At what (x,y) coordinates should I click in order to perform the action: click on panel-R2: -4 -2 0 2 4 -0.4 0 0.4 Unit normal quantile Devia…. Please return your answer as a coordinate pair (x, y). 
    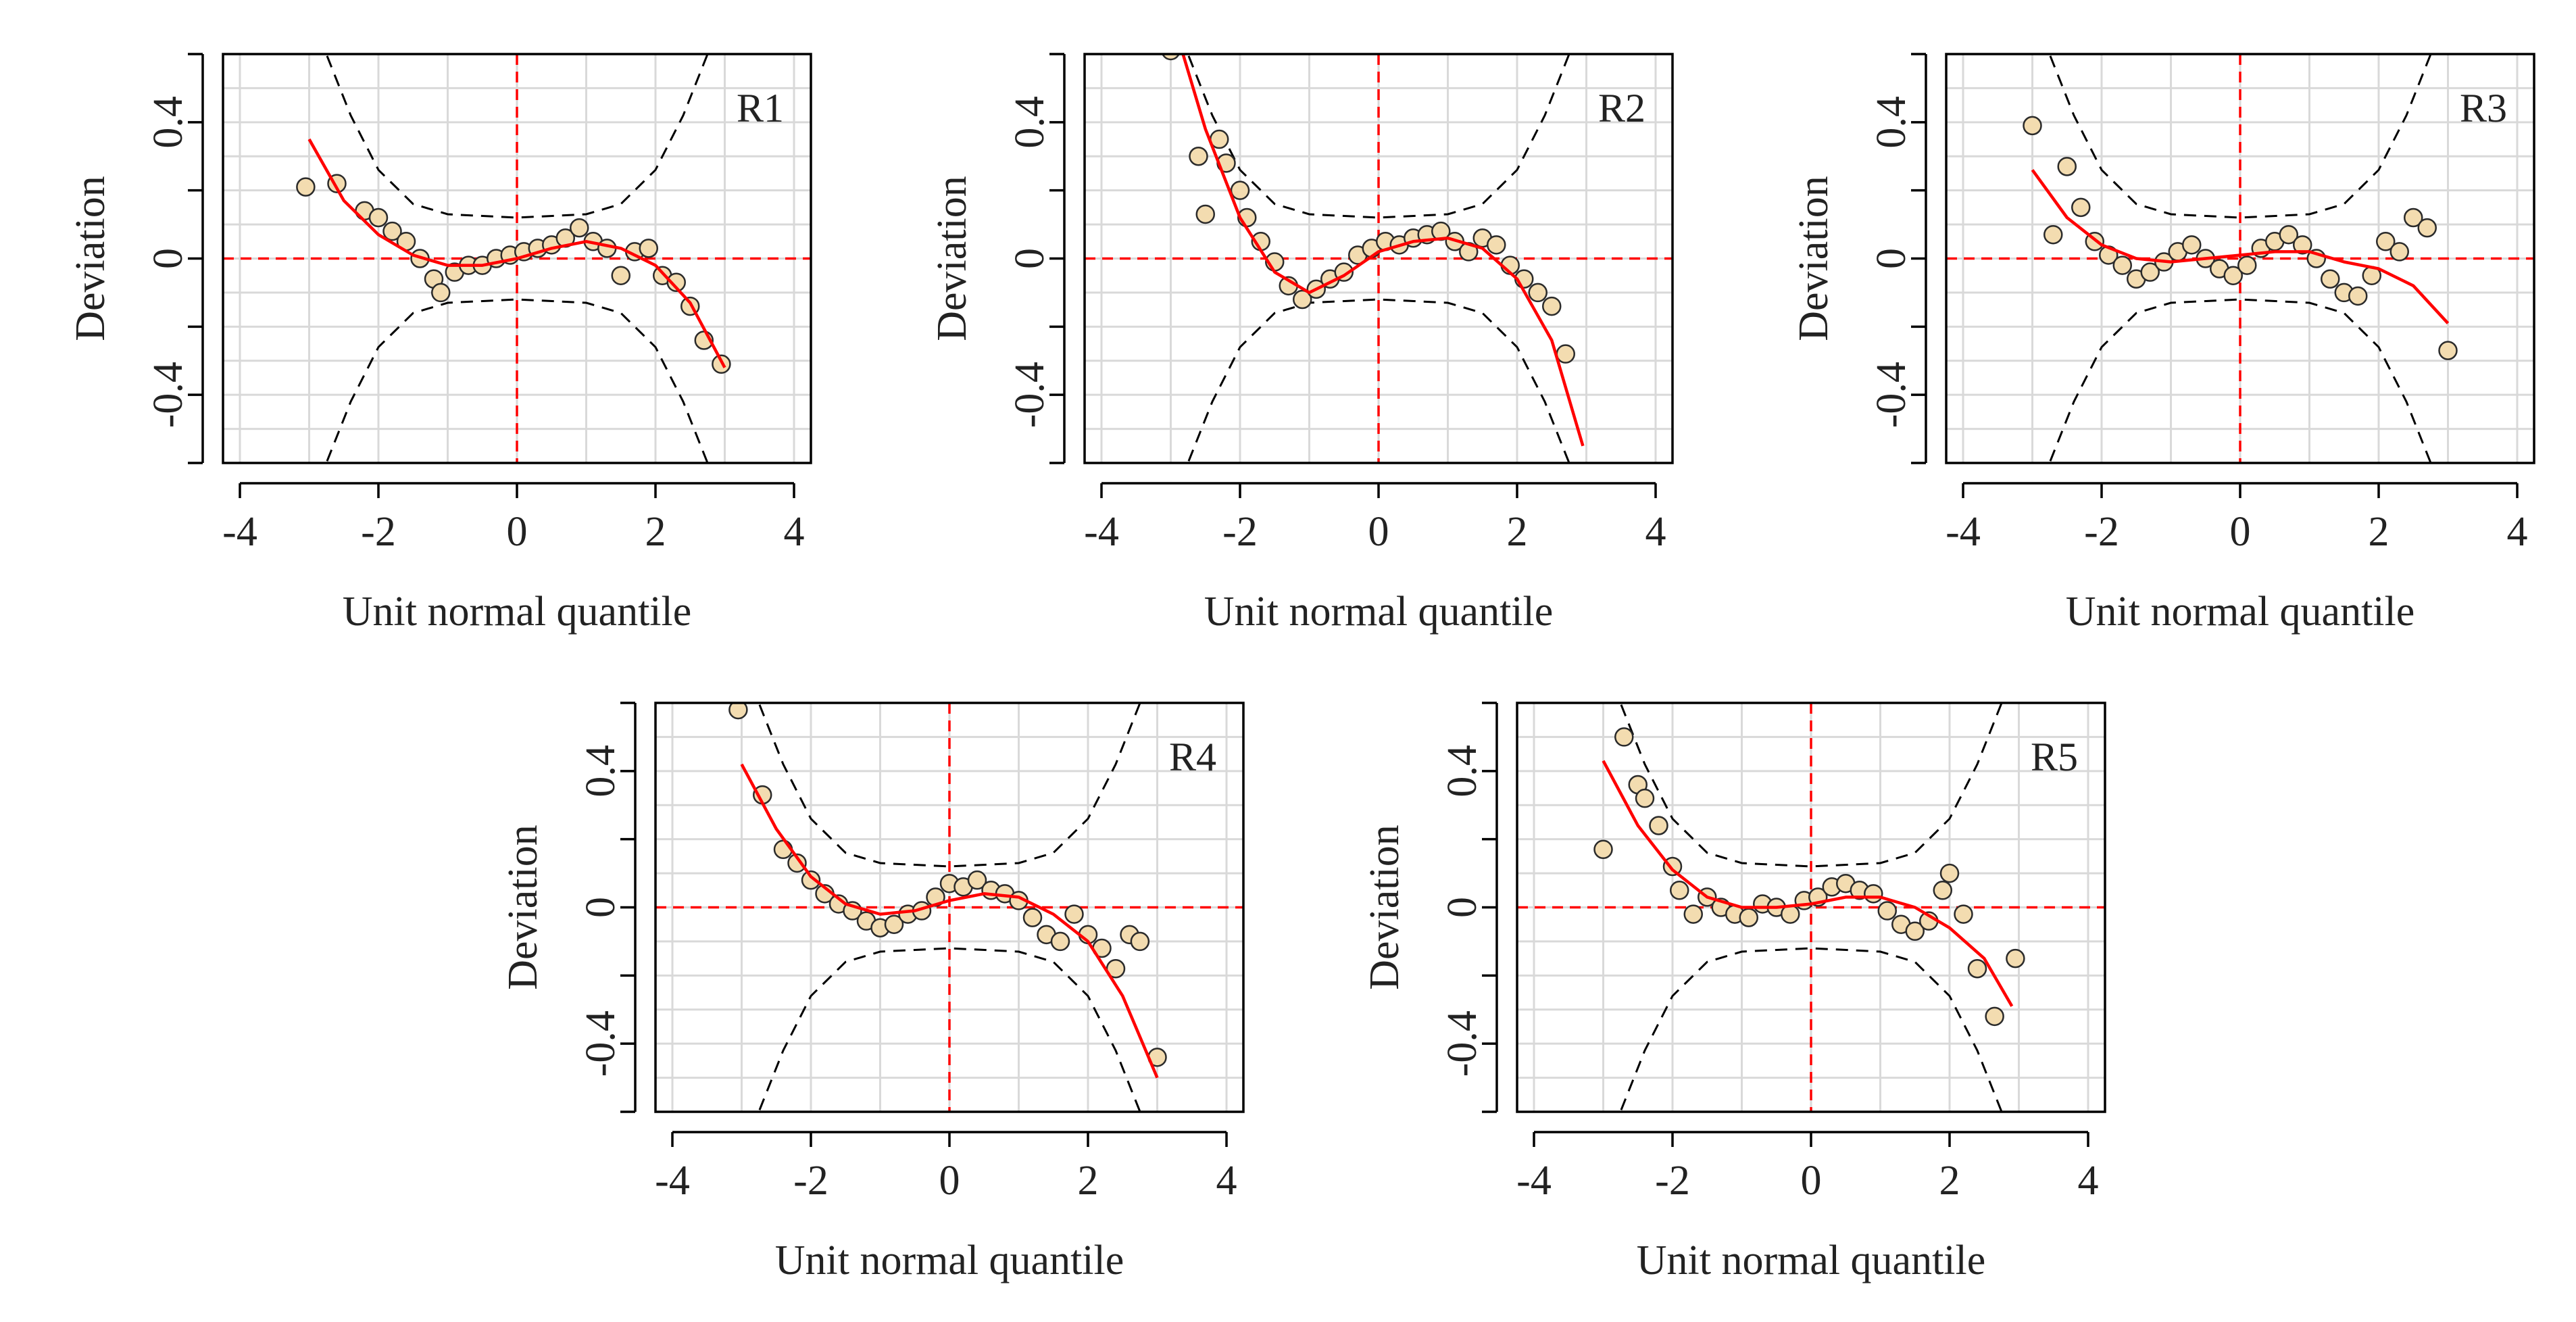
    Looking at the image, I should click on (1302, 344).